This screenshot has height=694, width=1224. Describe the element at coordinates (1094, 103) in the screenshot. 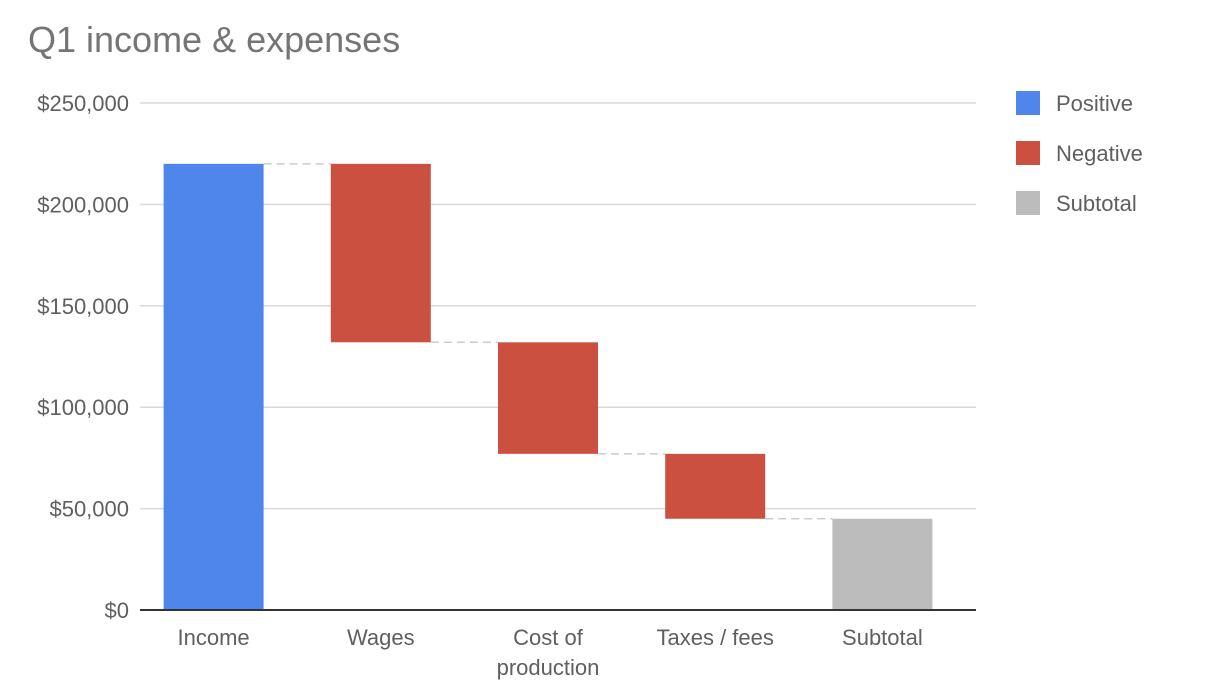

I see `legend-label: Positive` at that location.